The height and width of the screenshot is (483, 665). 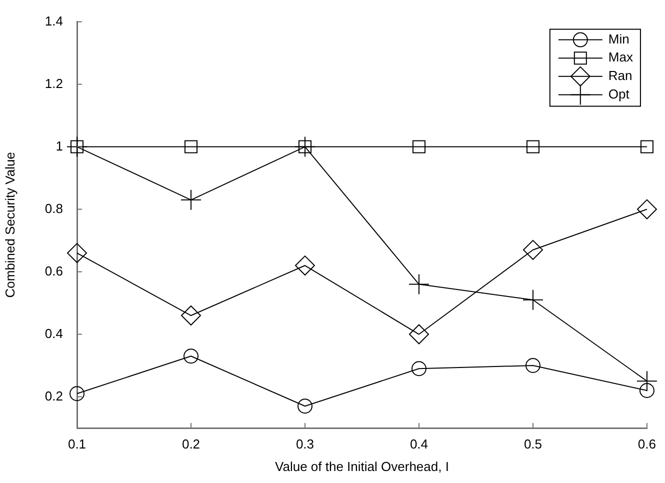 What do you see at coordinates (77, 444) in the screenshot?
I see `x-tick-label: 0.1` at bounding box center [77, 444].